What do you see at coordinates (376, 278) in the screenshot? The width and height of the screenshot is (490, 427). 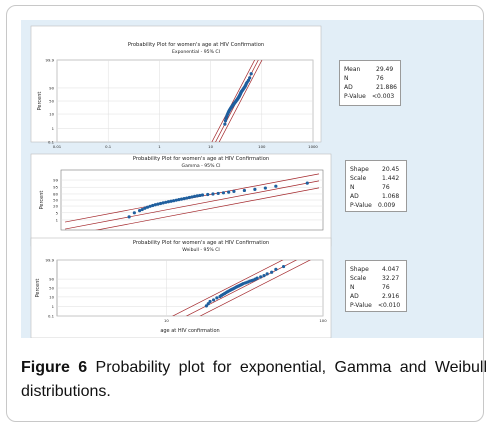 I see `stat-row: Scale 32.27` at bounding box center [376, 278].